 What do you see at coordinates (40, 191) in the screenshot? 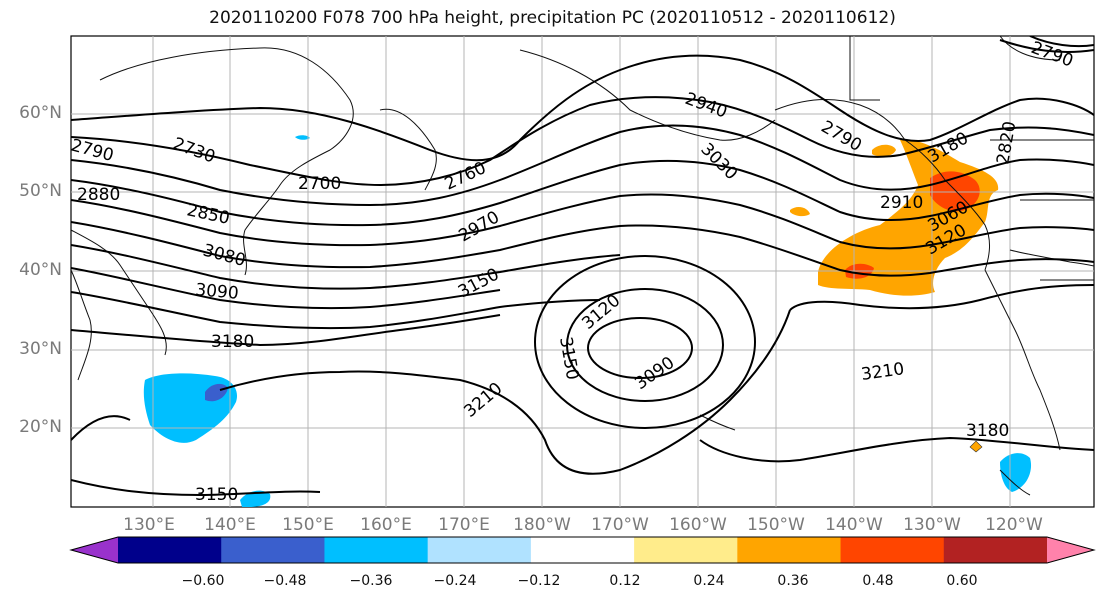
I see `lat-label: 50°N` at bounding box center [40, 191].